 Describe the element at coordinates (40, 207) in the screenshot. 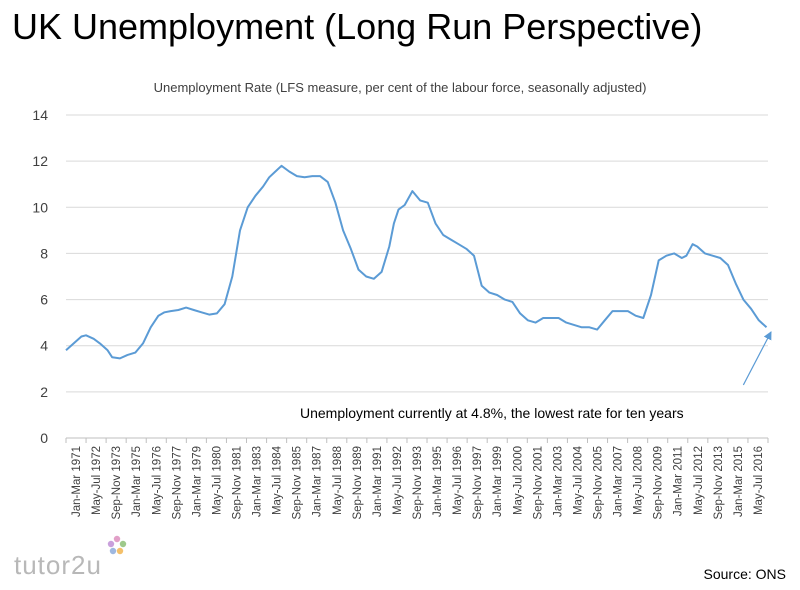

I see `y-tick-label: 10` at that location.